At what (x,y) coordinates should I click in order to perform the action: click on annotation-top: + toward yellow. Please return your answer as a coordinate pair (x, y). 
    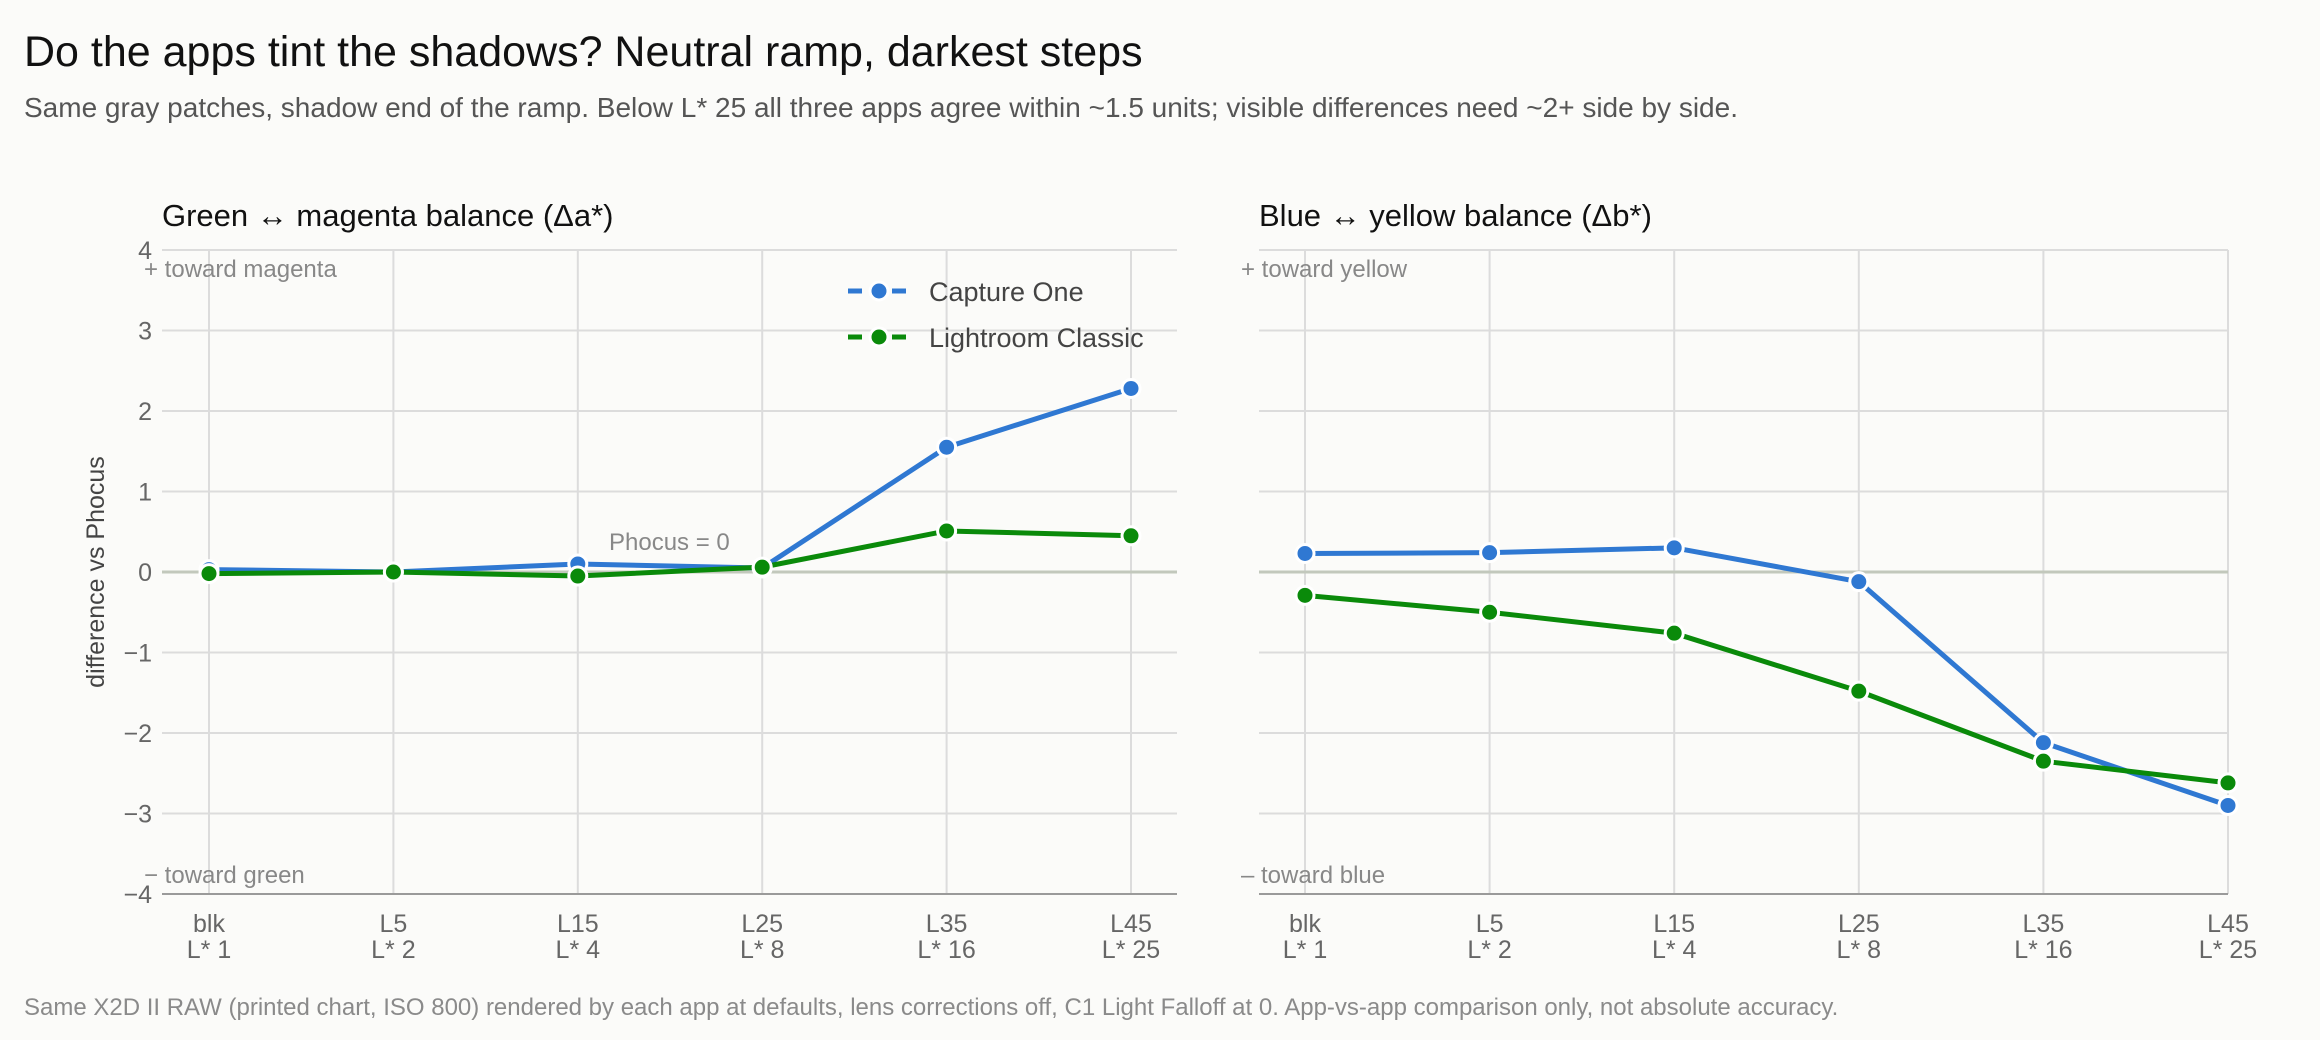
    Looking at the image, I should click on (1324, 269).